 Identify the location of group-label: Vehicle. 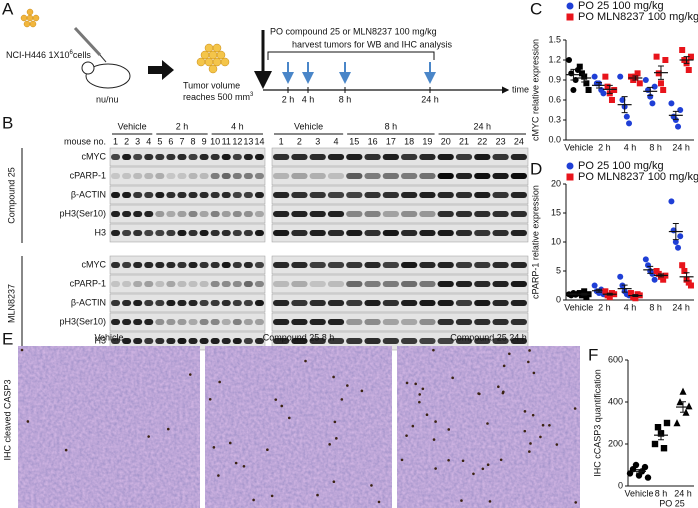
(132, 126).